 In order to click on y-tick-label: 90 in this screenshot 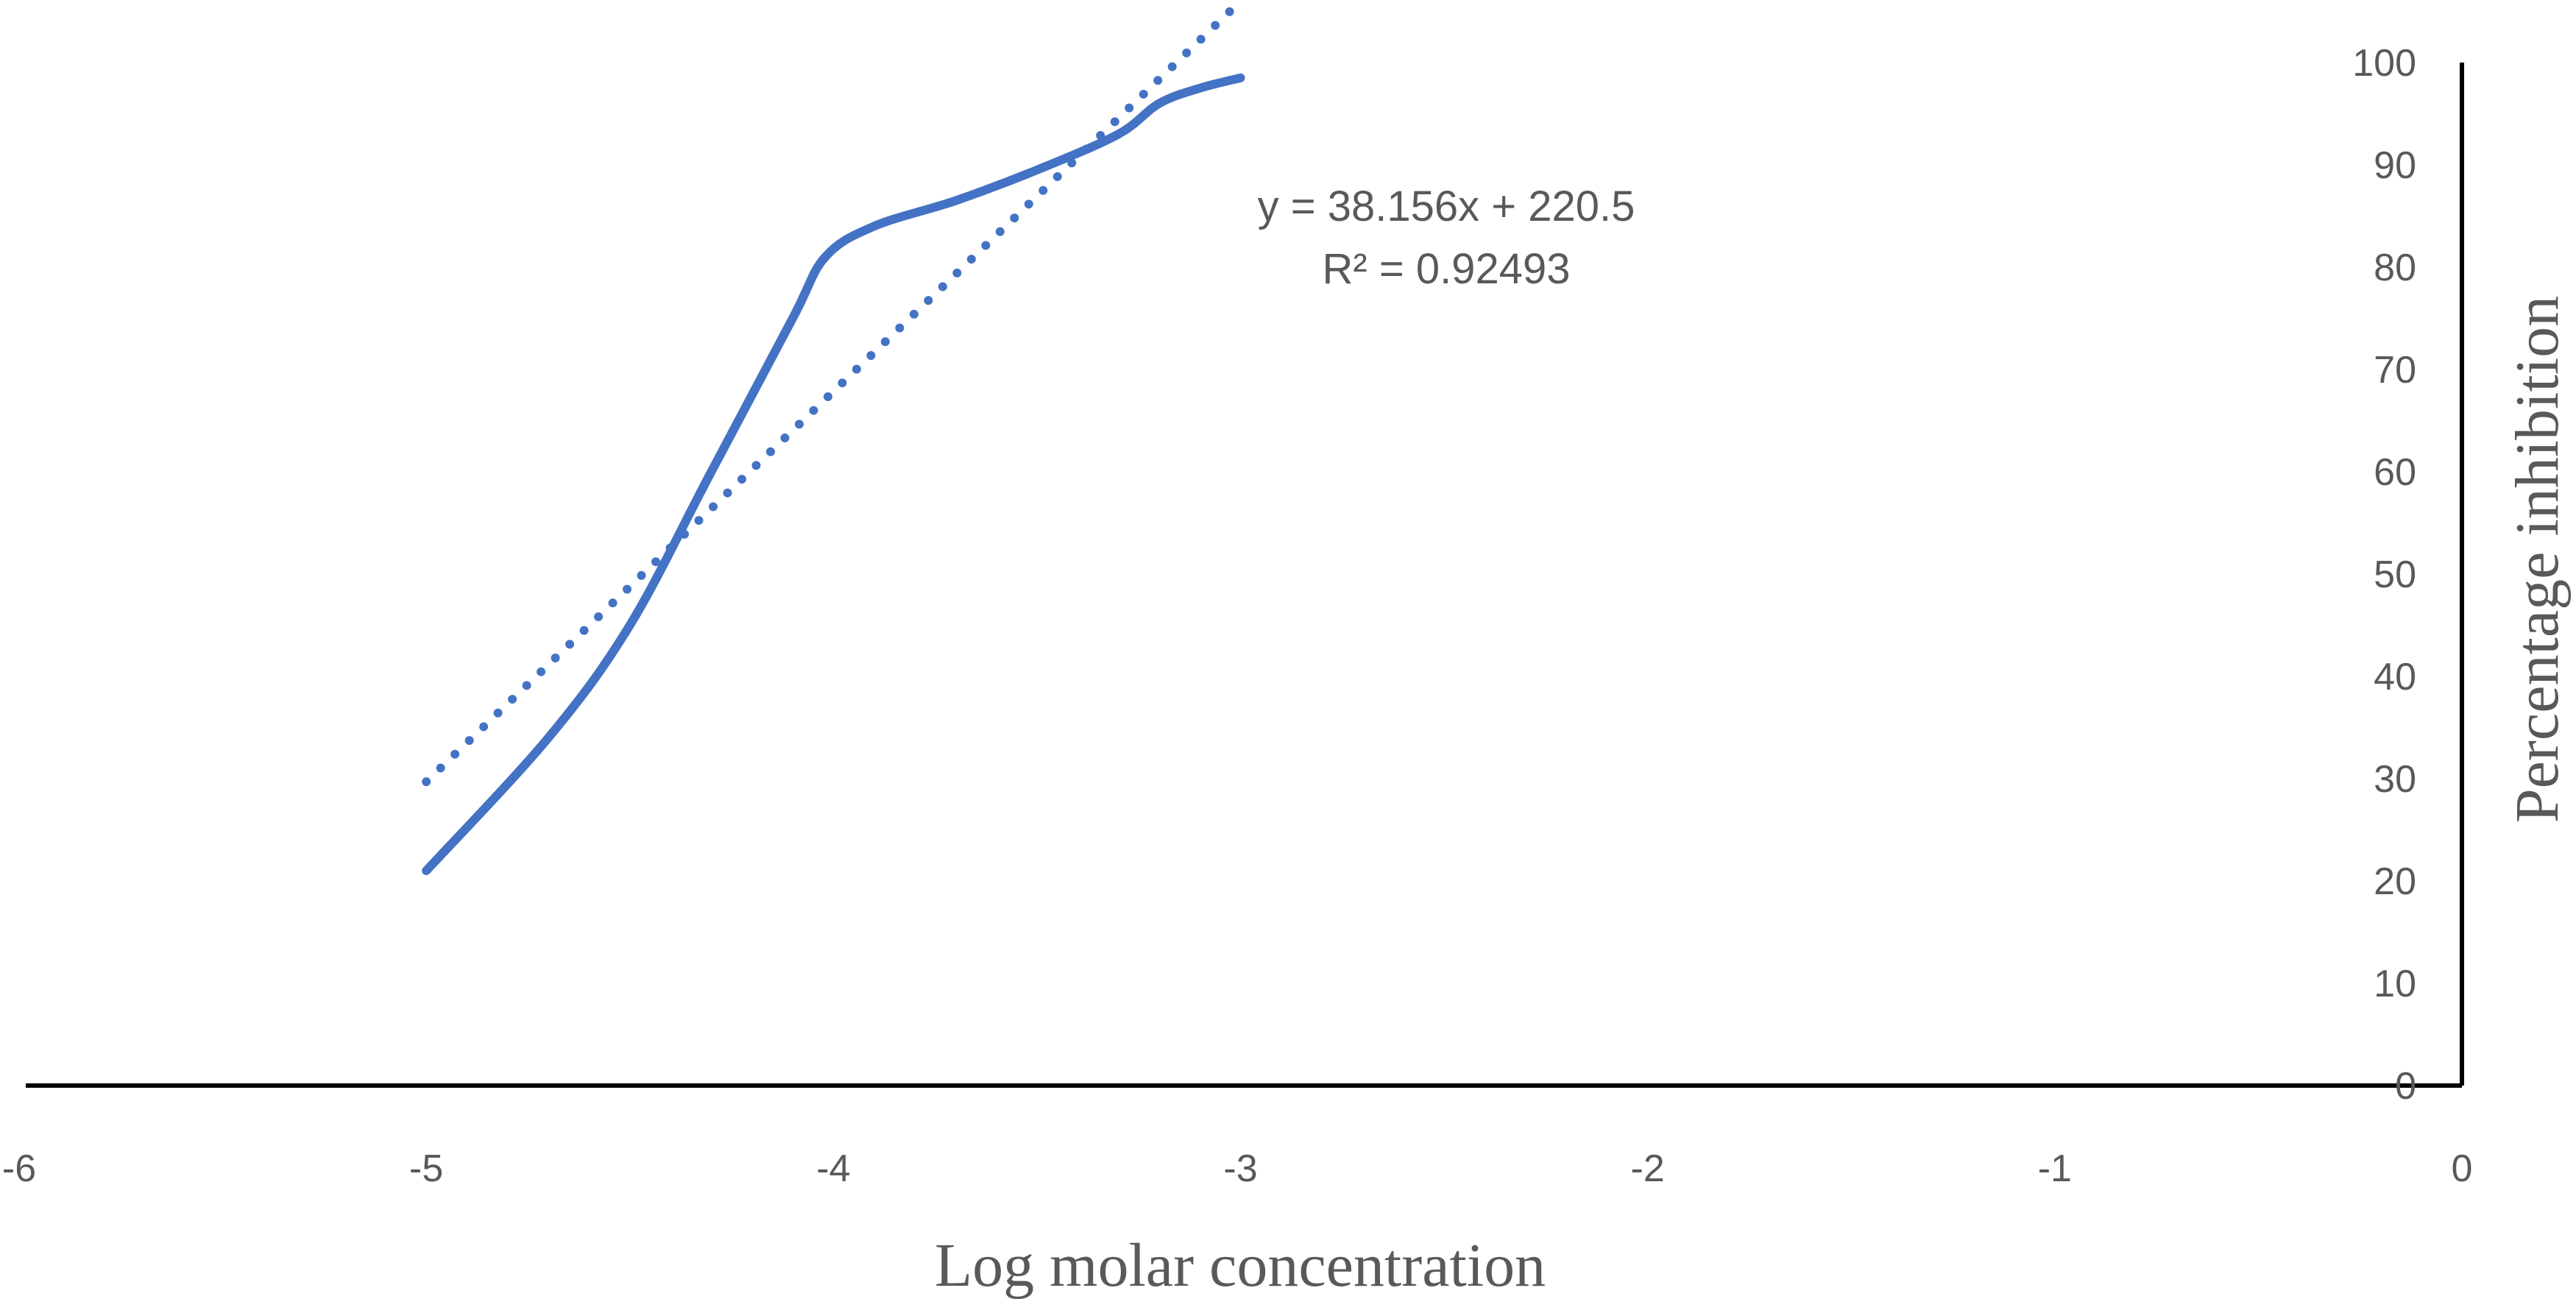, I will do `click(2395, 165)`.